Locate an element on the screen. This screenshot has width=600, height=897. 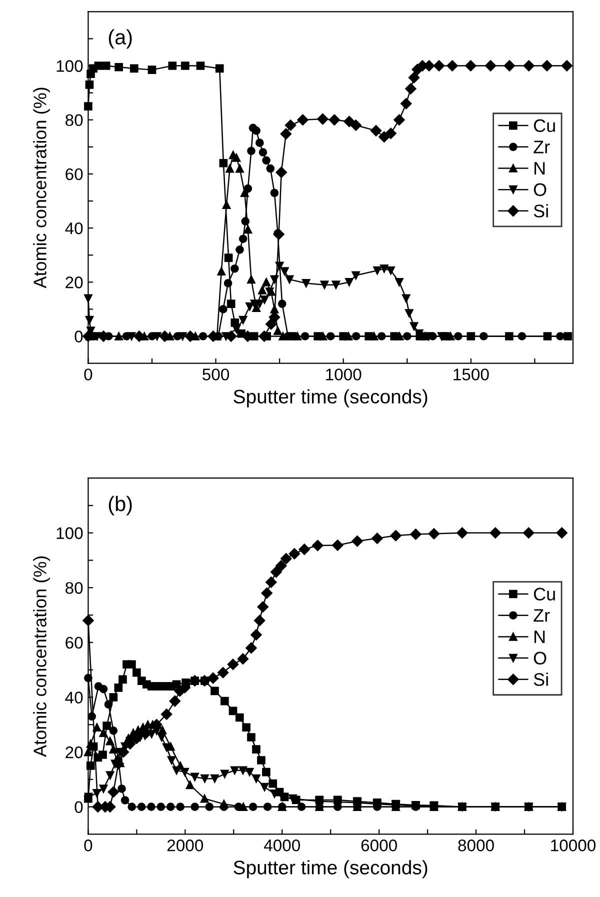
x-tick-label: 8000 is located at coordinates (476, 846).